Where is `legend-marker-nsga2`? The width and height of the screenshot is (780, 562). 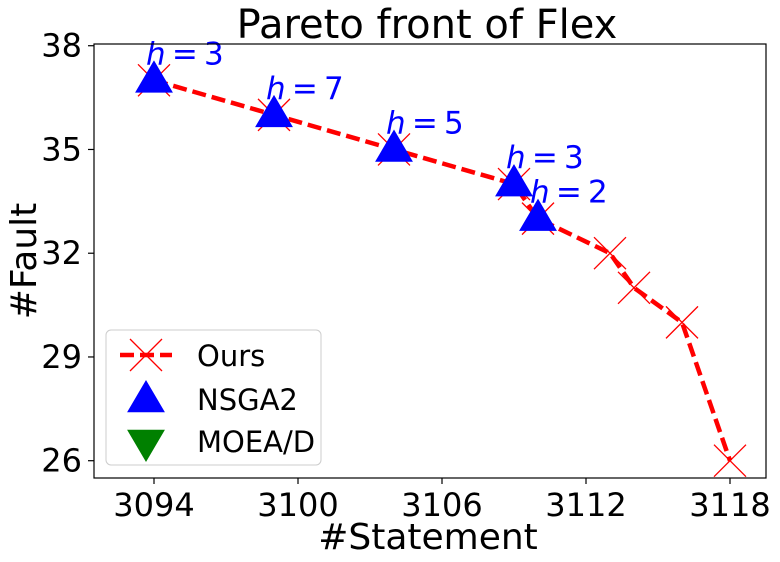
legend-marker-nsga2 is located at coordinates (146, 396).